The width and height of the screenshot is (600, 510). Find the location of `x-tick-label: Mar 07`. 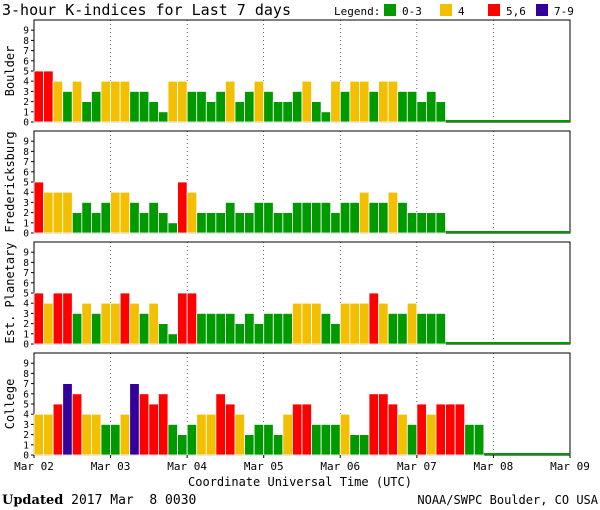

x-tick-label: Mar 07 is located at coordinates (417, 466).